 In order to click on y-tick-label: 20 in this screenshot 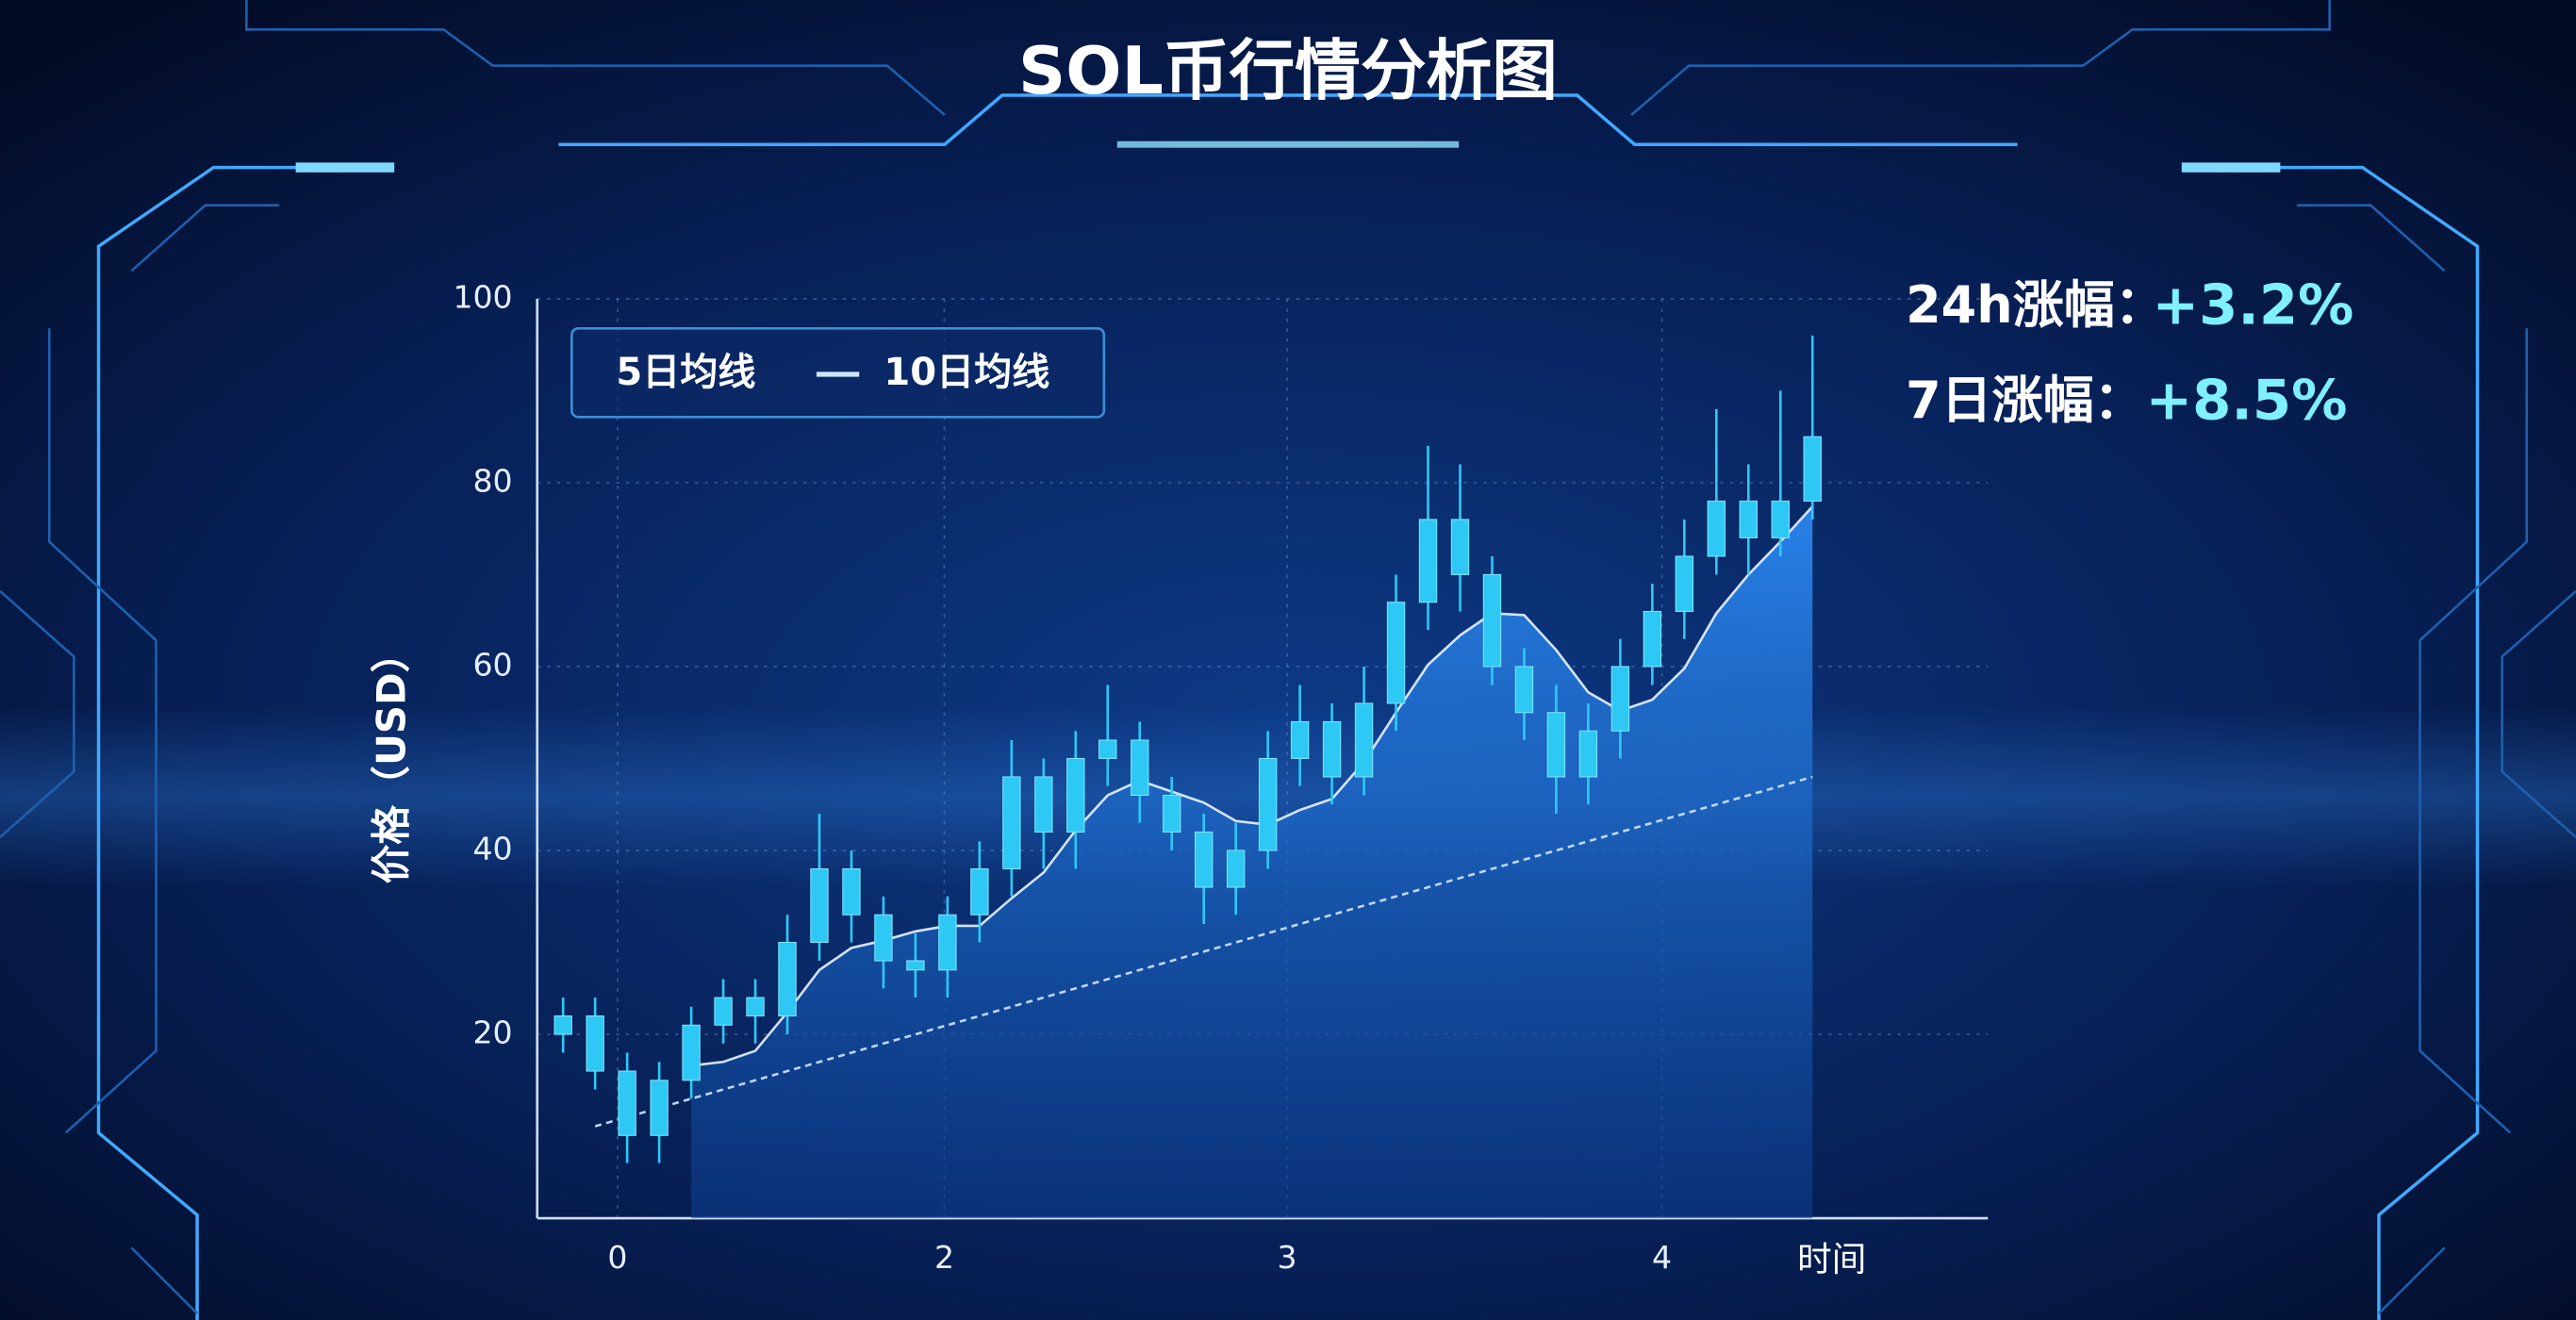, I will do `click(493, 1033)`.